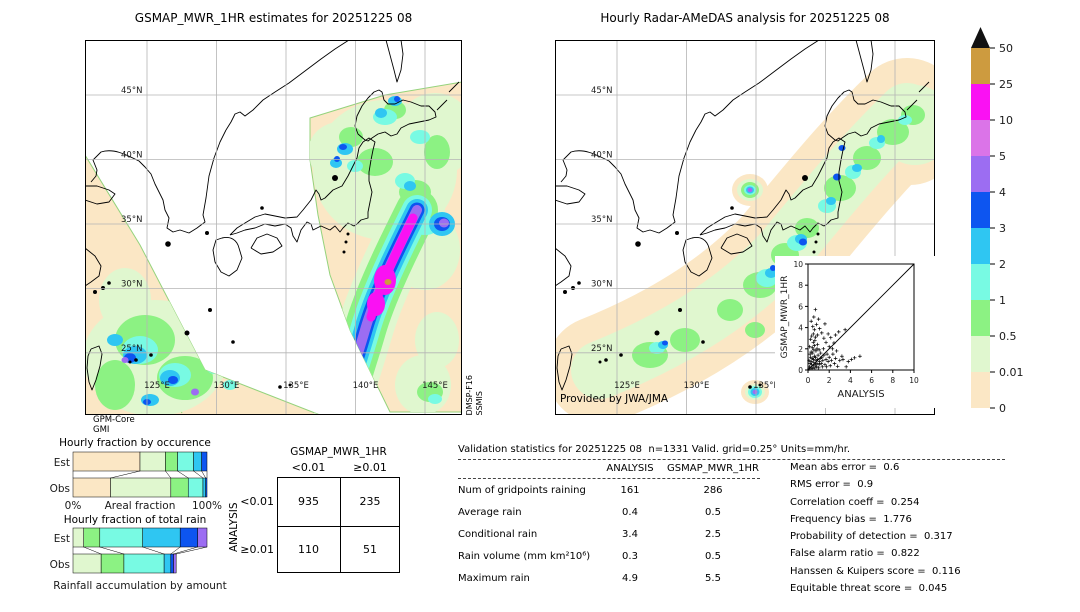  Describe the element at coordinates (135, 443) in the screenshot. I see `occurrence-chart-title: Hourly fraction by occurence` at that location.